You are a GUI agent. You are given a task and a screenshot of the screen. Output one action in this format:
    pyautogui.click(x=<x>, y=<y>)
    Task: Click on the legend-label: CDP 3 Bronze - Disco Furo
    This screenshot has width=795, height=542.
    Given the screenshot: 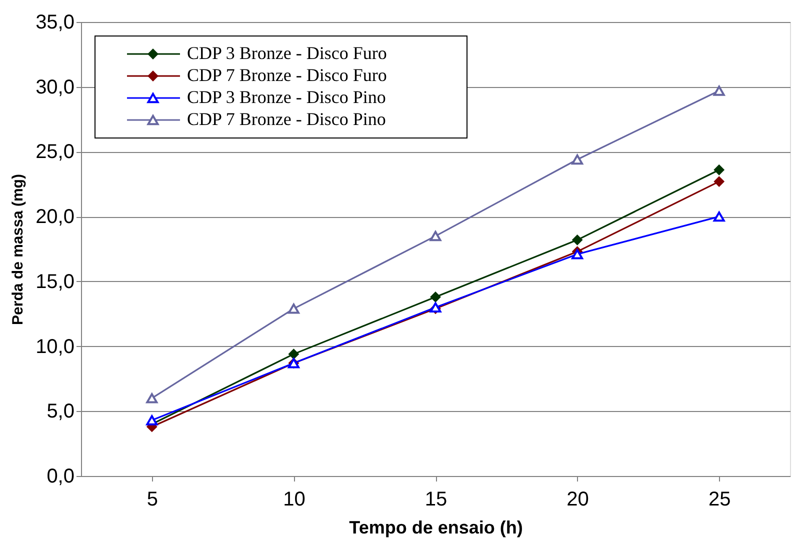 What is the action you would take?
    pyautogui.click(x=287, y=53)
    